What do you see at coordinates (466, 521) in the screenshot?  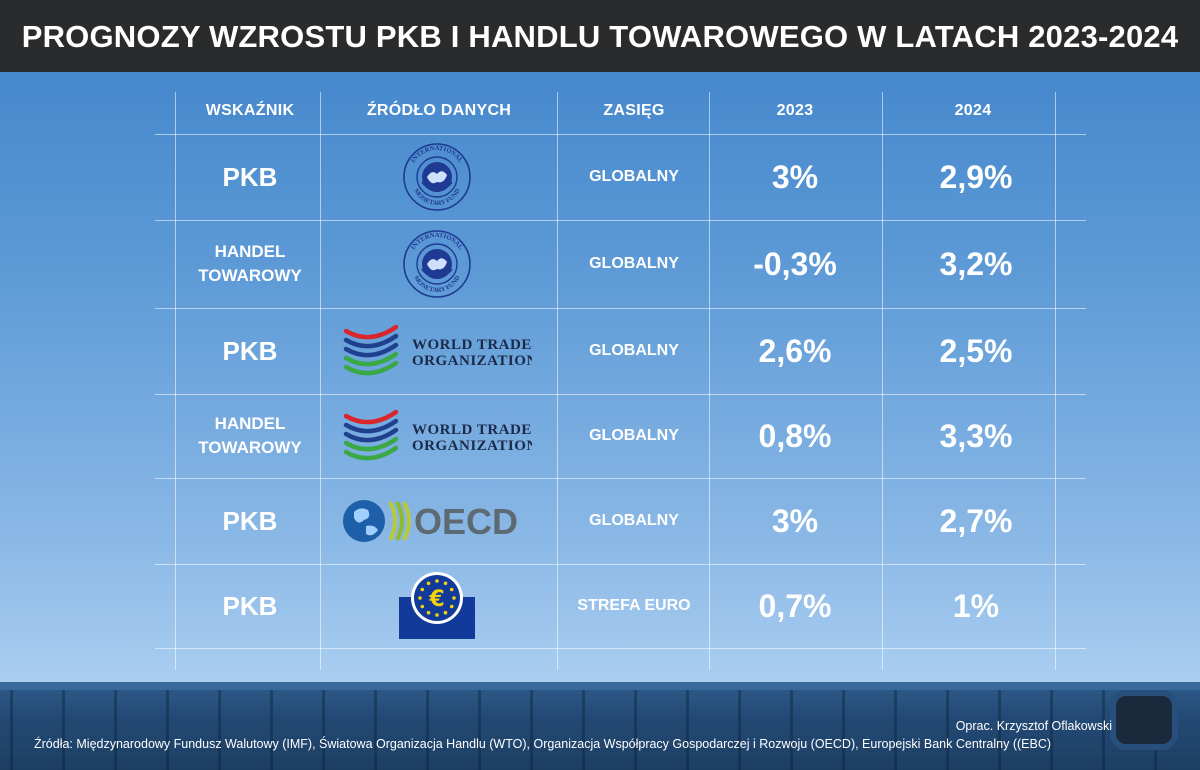 I see `svg-text: OECD` at bounding box center [466, 521].